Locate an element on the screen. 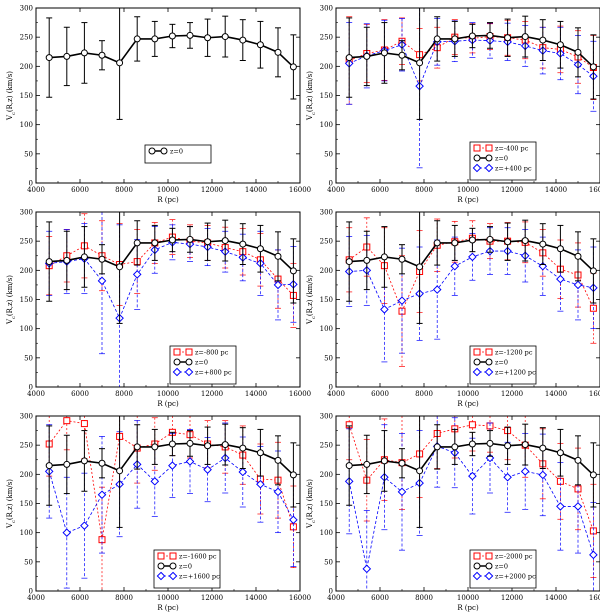  legend: z=-1200 pc z=0 z=+1200 pc is located at coordinates (503, 365).